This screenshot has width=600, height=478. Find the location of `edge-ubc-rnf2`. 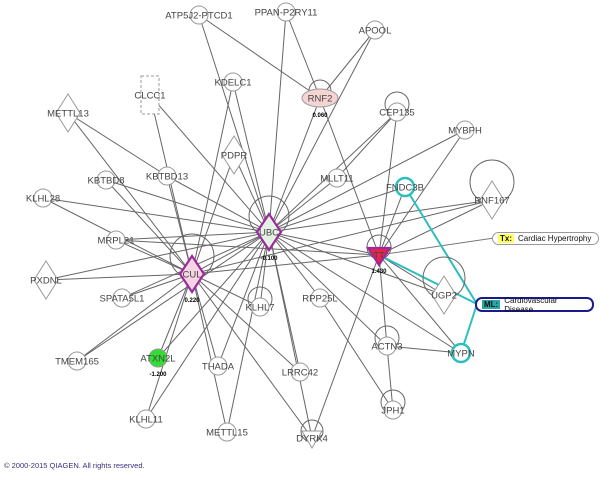

edge-ubc-rnf2 is located at coordinates (294, 165).